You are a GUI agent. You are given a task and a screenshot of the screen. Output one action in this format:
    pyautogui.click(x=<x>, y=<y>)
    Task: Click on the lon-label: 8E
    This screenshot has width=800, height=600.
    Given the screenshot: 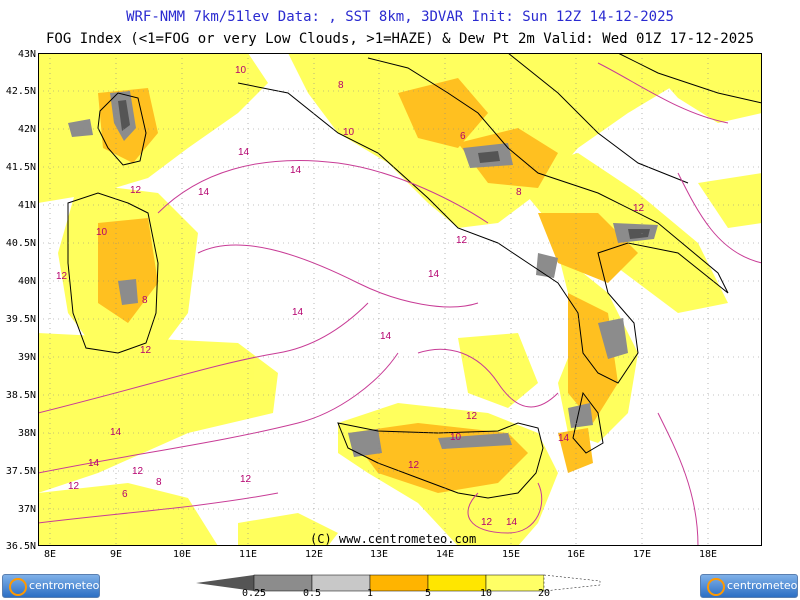 What is the action you would take?
    pyautogui.click(x=50, y=554)
    